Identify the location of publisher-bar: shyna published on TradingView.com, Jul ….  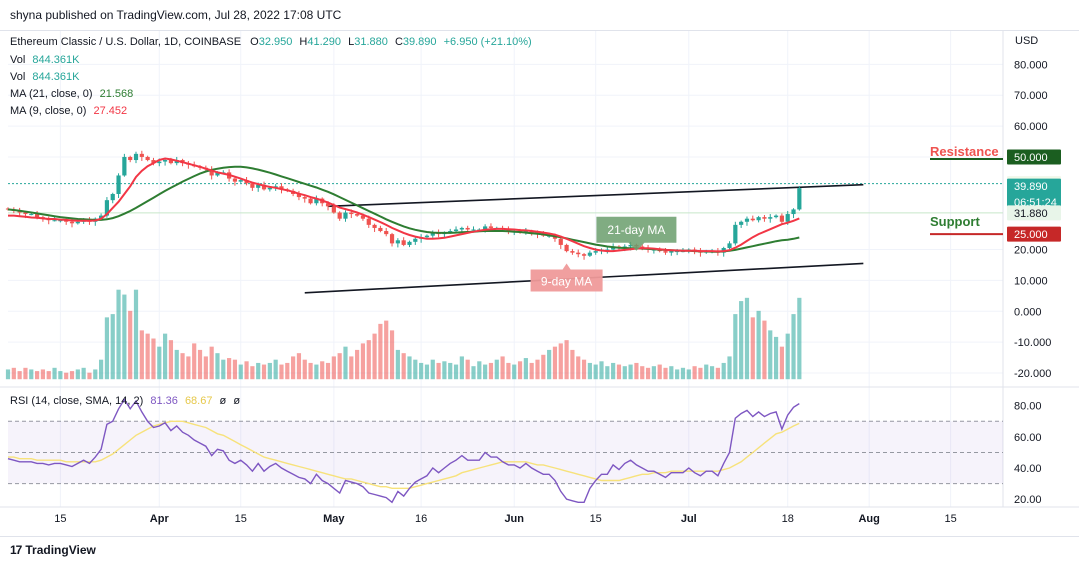
(539, 15).